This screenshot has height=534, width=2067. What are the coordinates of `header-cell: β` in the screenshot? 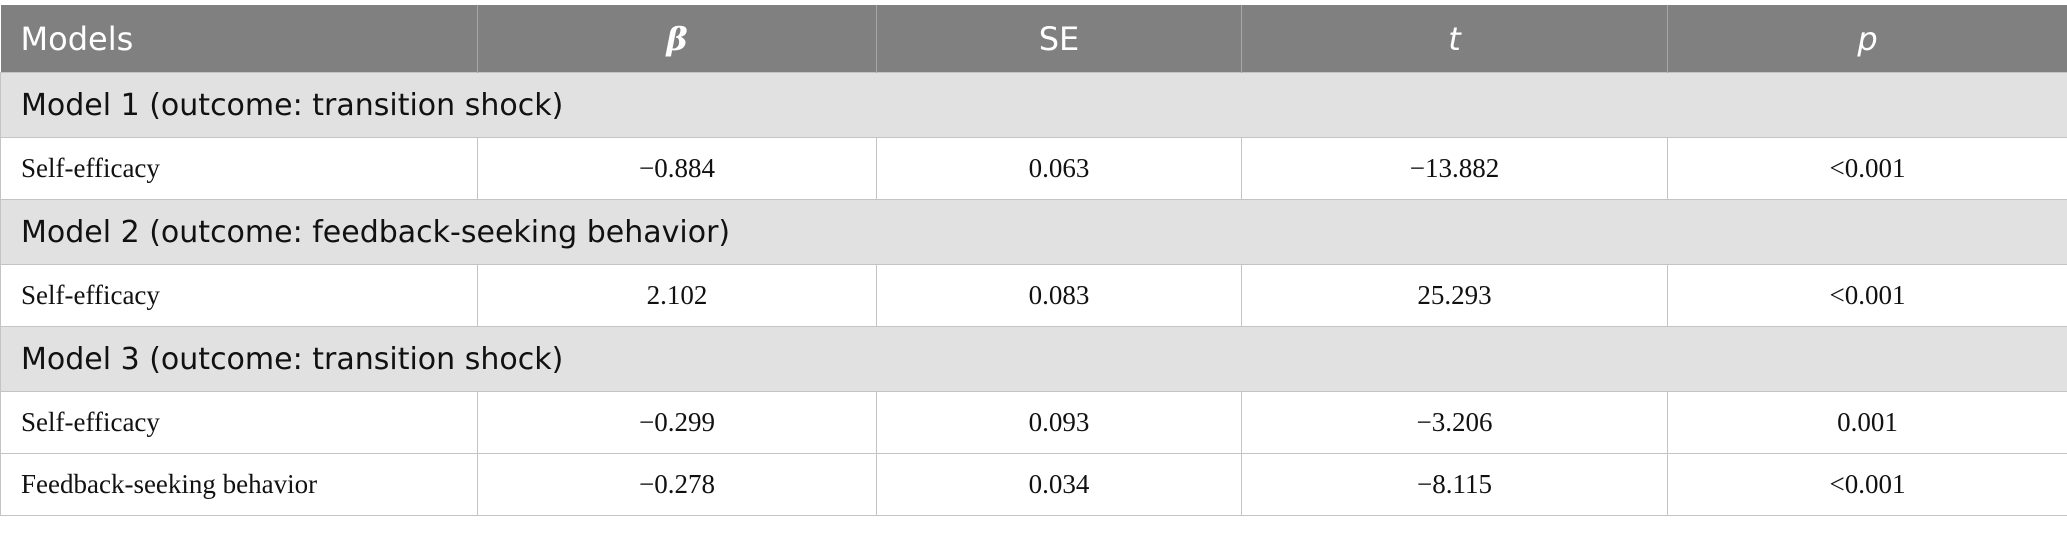 It's located at (677, 39).